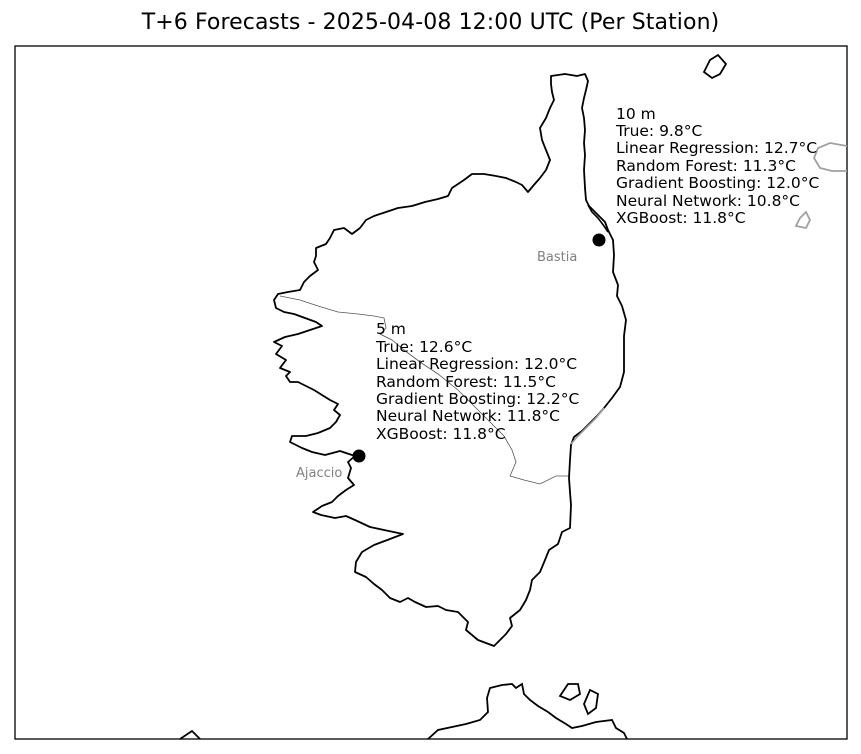  Describe the element at coordinates (716, 148) in the screenshot. I see `bastia-line-lr: Linear Regression: 12.7°C` at that location.